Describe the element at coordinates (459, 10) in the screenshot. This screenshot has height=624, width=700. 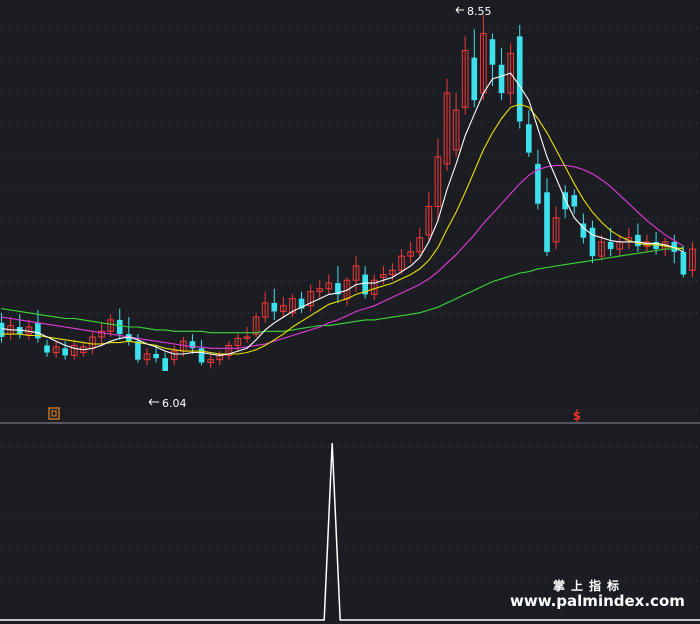
I see `high-marker-arrow` at that location.